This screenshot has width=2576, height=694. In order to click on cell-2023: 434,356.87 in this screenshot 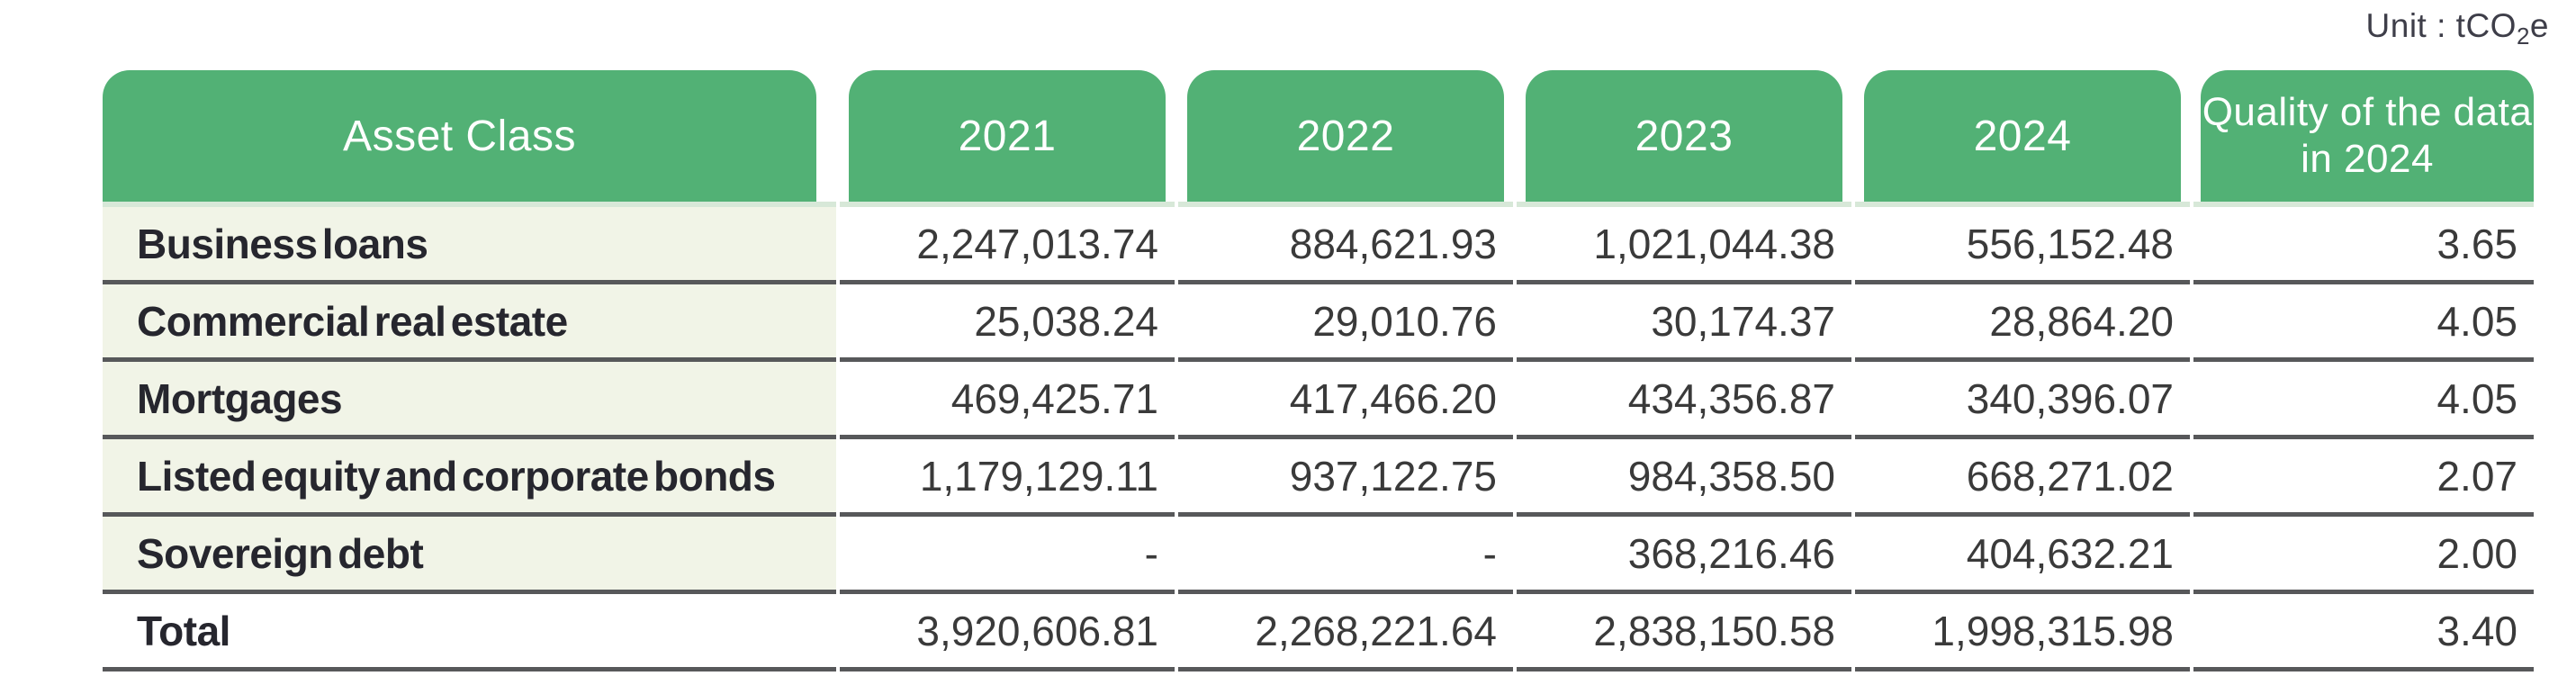, I will do `click(1684, 400)`.